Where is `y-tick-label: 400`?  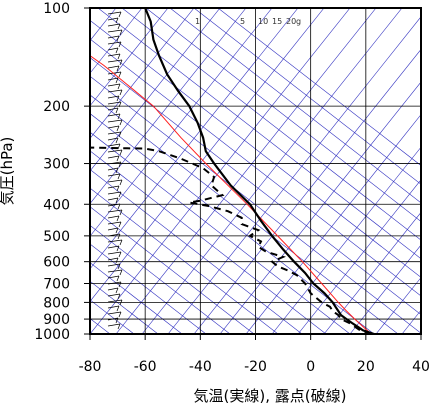 y-tick-label: 400 is located at coordinates (56, 205).